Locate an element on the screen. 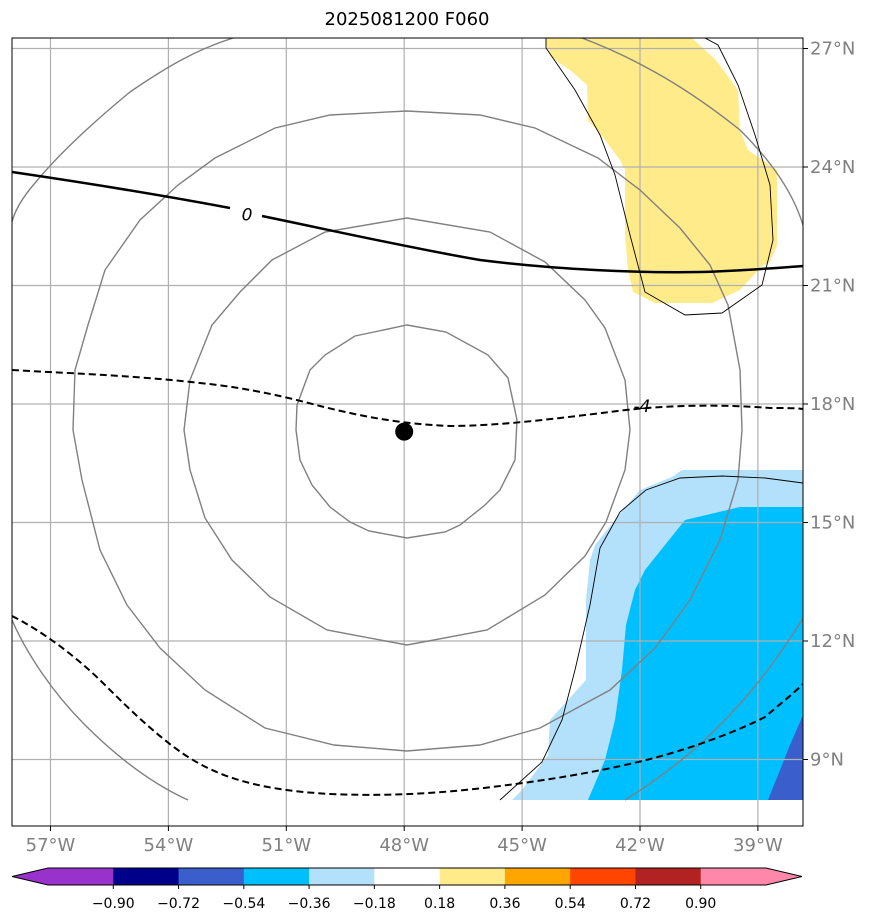 The image size is (873, 924). lat-tick-label: 24°N is located at coordinates (832, 167).